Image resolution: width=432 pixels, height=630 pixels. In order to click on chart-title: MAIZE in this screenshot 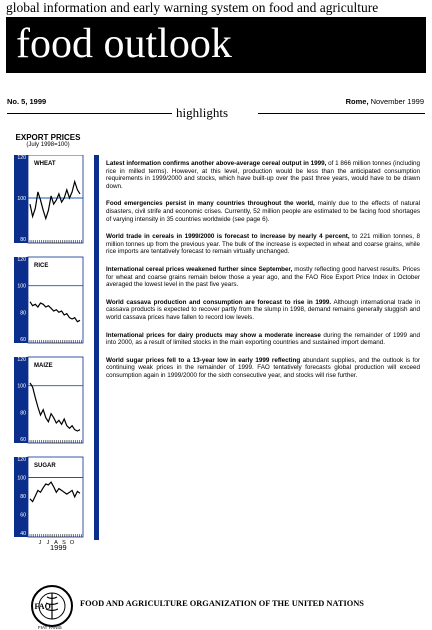, I will do `click(43, 366)`.